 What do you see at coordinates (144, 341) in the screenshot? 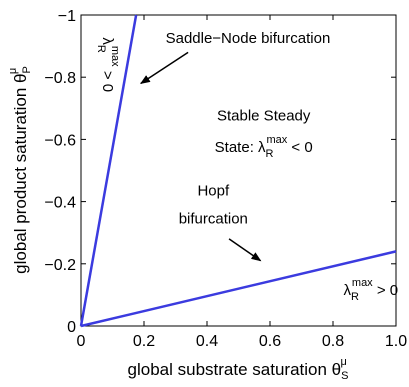
I see `x-tick-label: 0.2` at bounding box center [144, 341].